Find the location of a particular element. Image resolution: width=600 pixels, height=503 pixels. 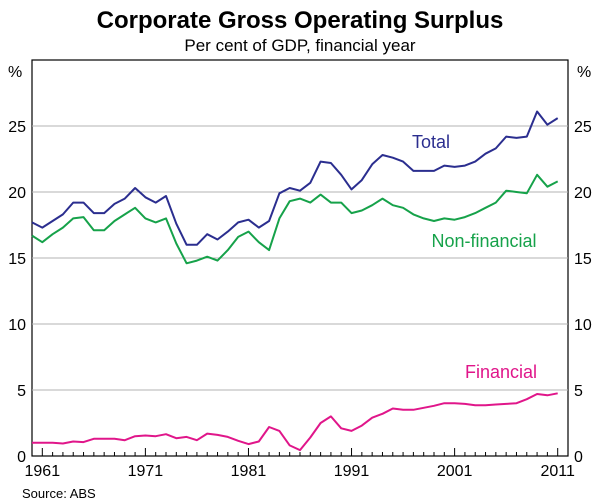

y-tick-label-right: 0 is located at coordinates (578, 457).